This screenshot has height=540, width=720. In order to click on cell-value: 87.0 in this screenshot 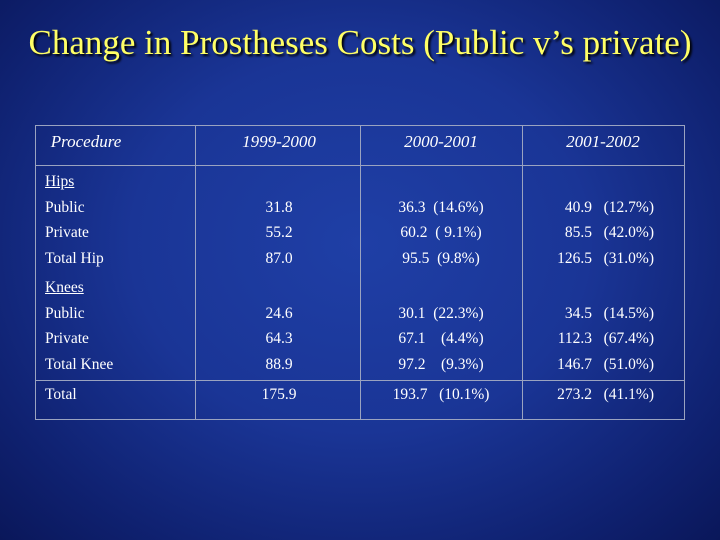, I will do `click(279, 258)`.